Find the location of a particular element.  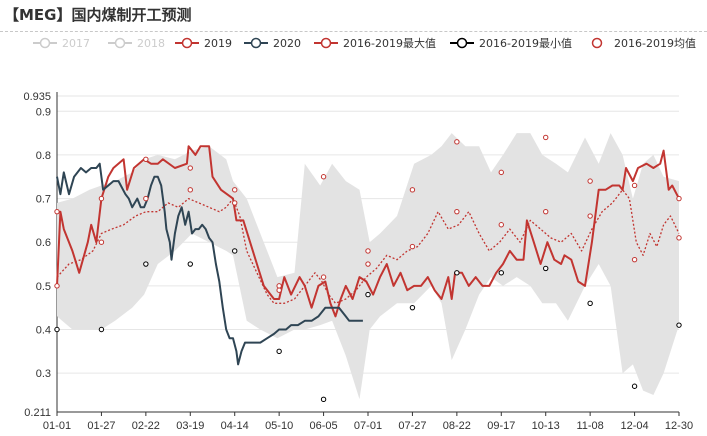

legend-item-3: 2020 is located at coordinates (272, 43).